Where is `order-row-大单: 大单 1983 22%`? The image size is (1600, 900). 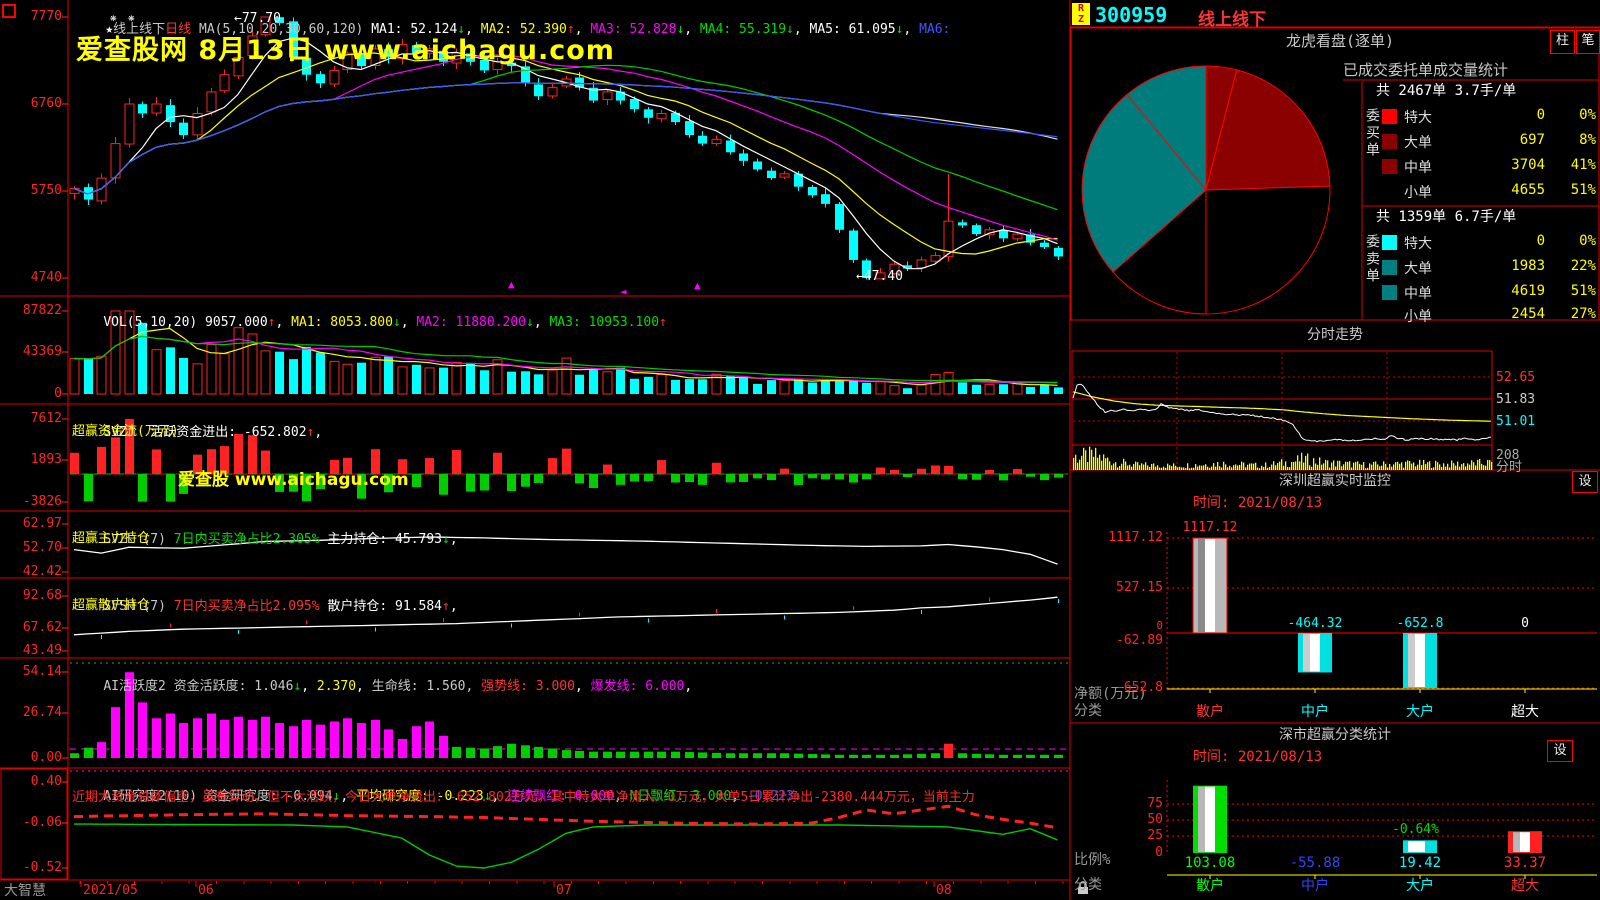
order-row-大单: 大单 1983 22% is located at coordinates (1489, 268).